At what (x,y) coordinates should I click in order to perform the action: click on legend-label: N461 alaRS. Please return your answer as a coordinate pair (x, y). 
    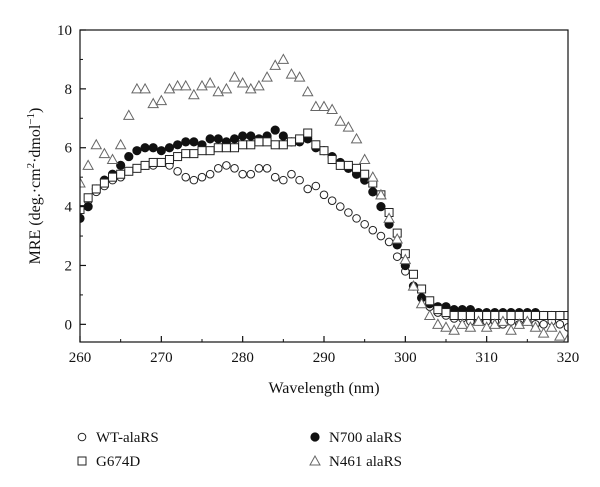
    Looking at the image, I should click on (365, 462).